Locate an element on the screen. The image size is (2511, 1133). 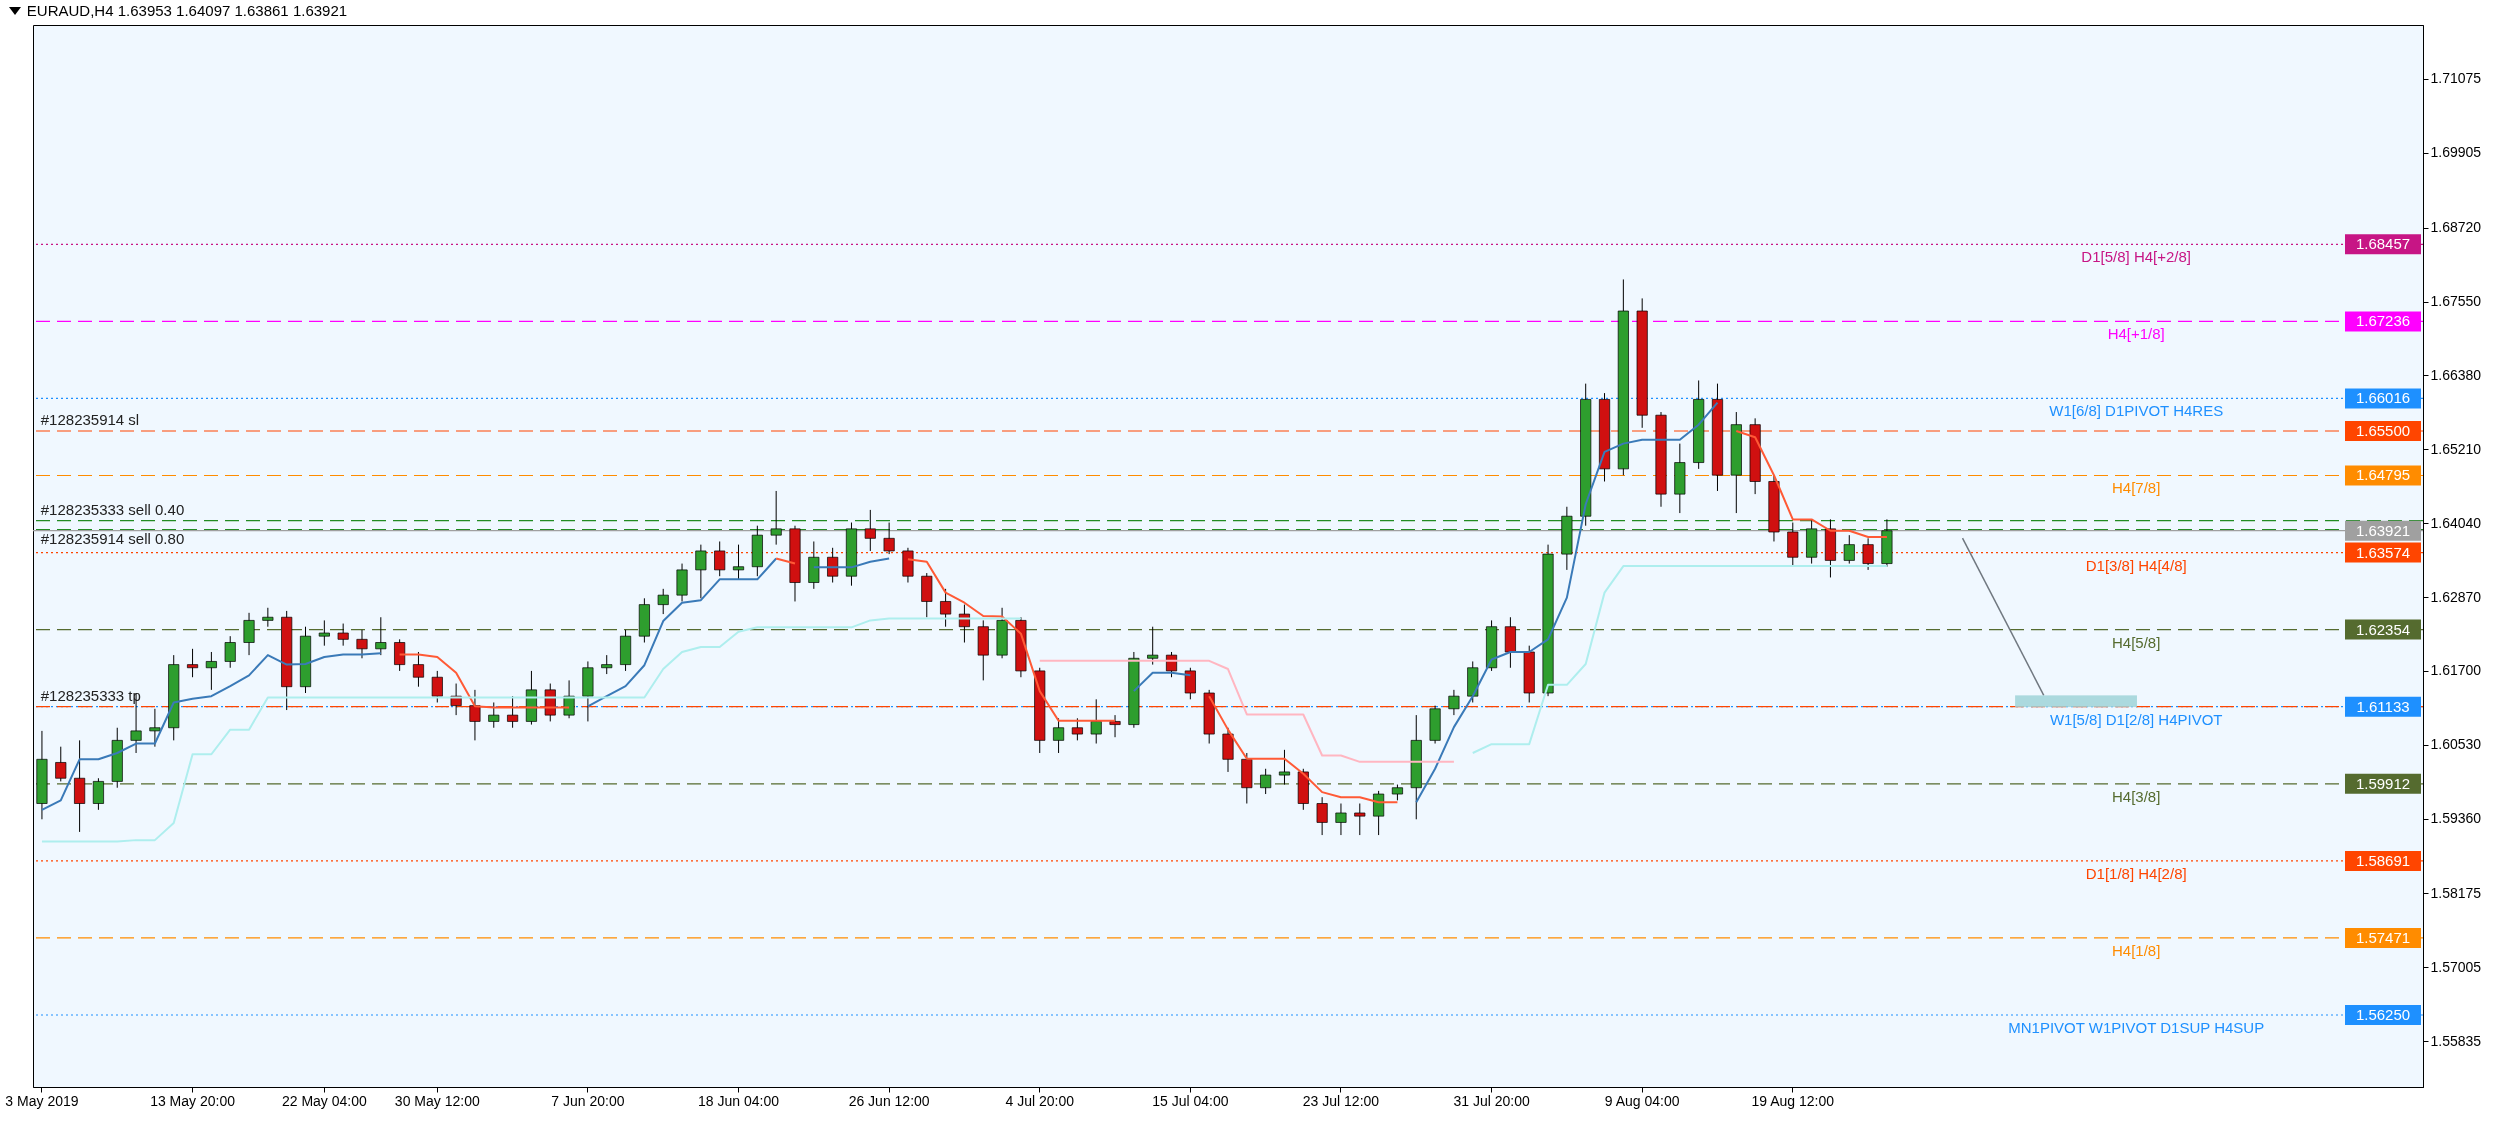
y-tick-label: 1.61700 is located at coordinates (2456, 670).